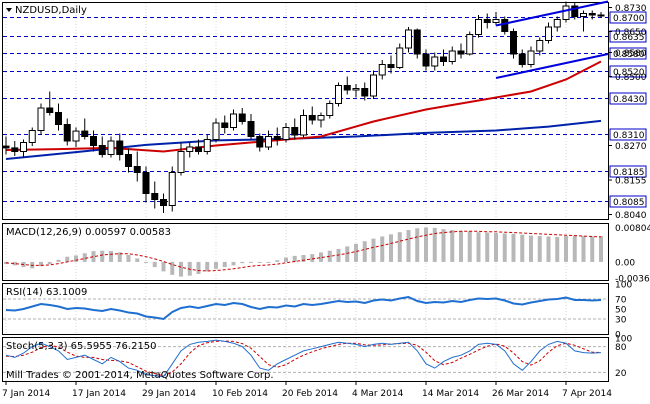 This screenshot has height=404, width=650. Describe the element at coordinates (552, 66) in the screenshot. I see `channel-line` at that location.